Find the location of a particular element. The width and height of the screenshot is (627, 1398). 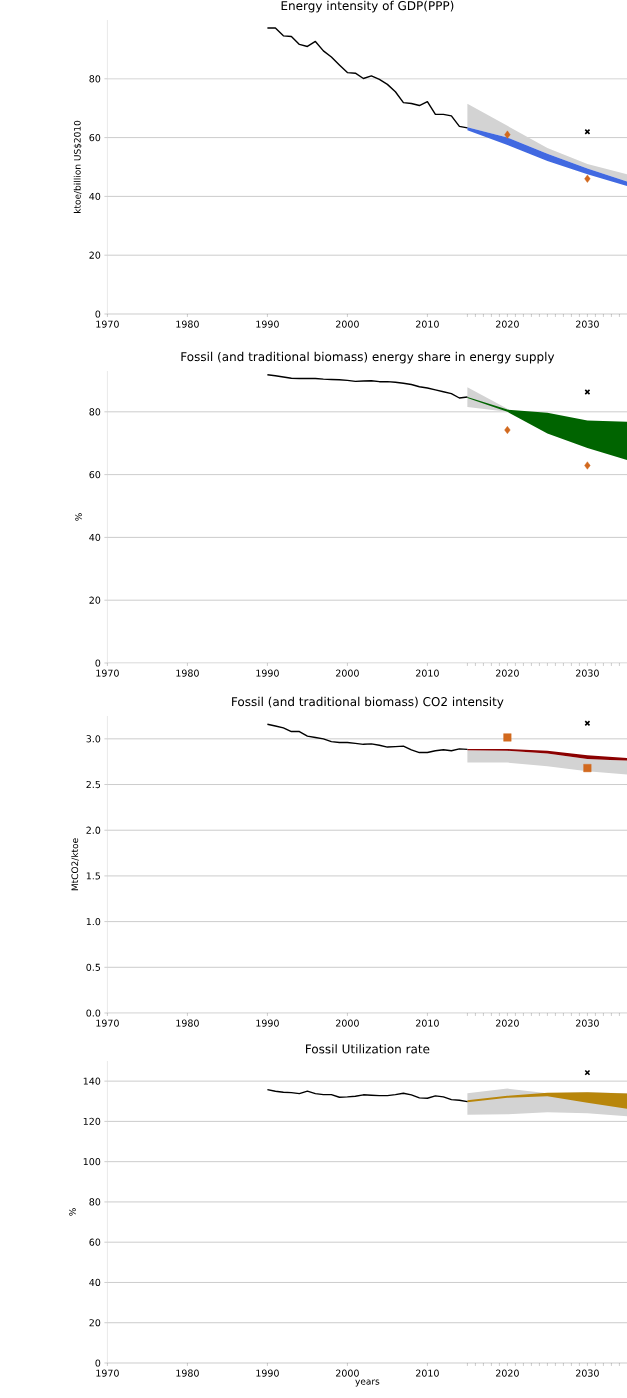

y-axis-title: MtCO2/ktoe is located at coordinates (75, 864).